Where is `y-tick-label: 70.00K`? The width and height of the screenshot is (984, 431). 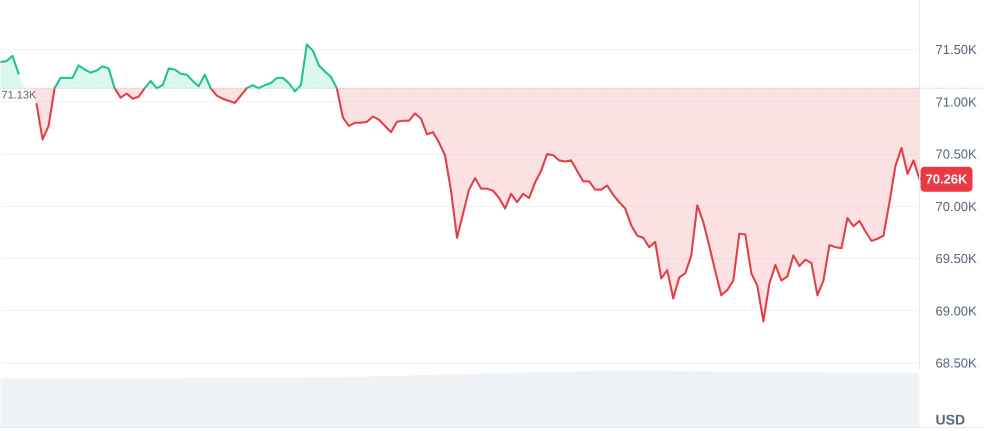 y-tick-label: 70.00K is located at coordinates (957, 206).